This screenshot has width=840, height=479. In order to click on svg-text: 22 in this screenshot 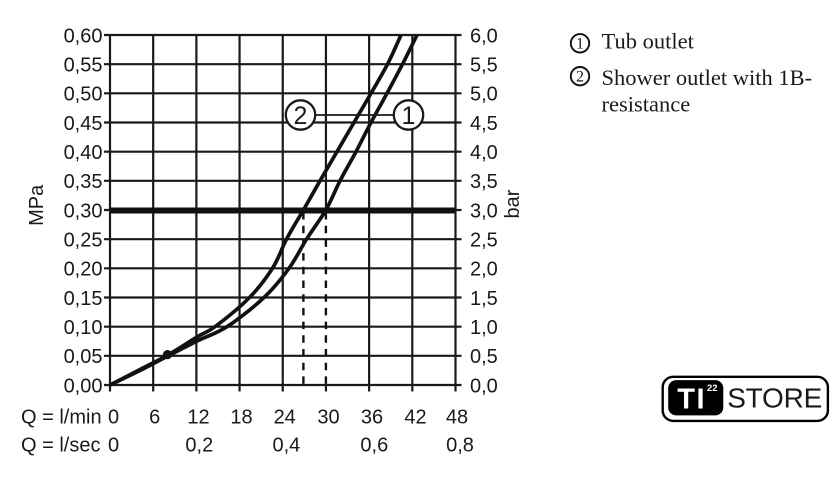, I will do `click(712, 388)`.